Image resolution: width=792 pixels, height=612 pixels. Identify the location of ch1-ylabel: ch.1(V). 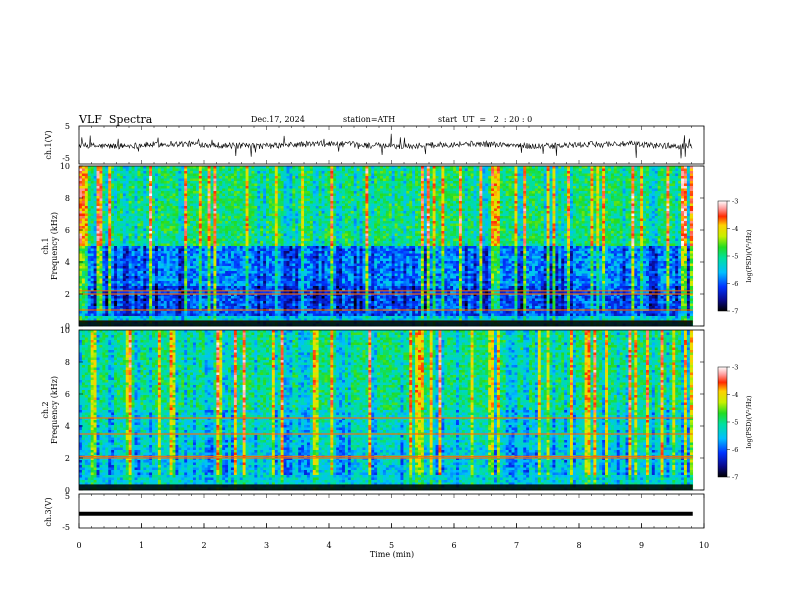
(48, 144).